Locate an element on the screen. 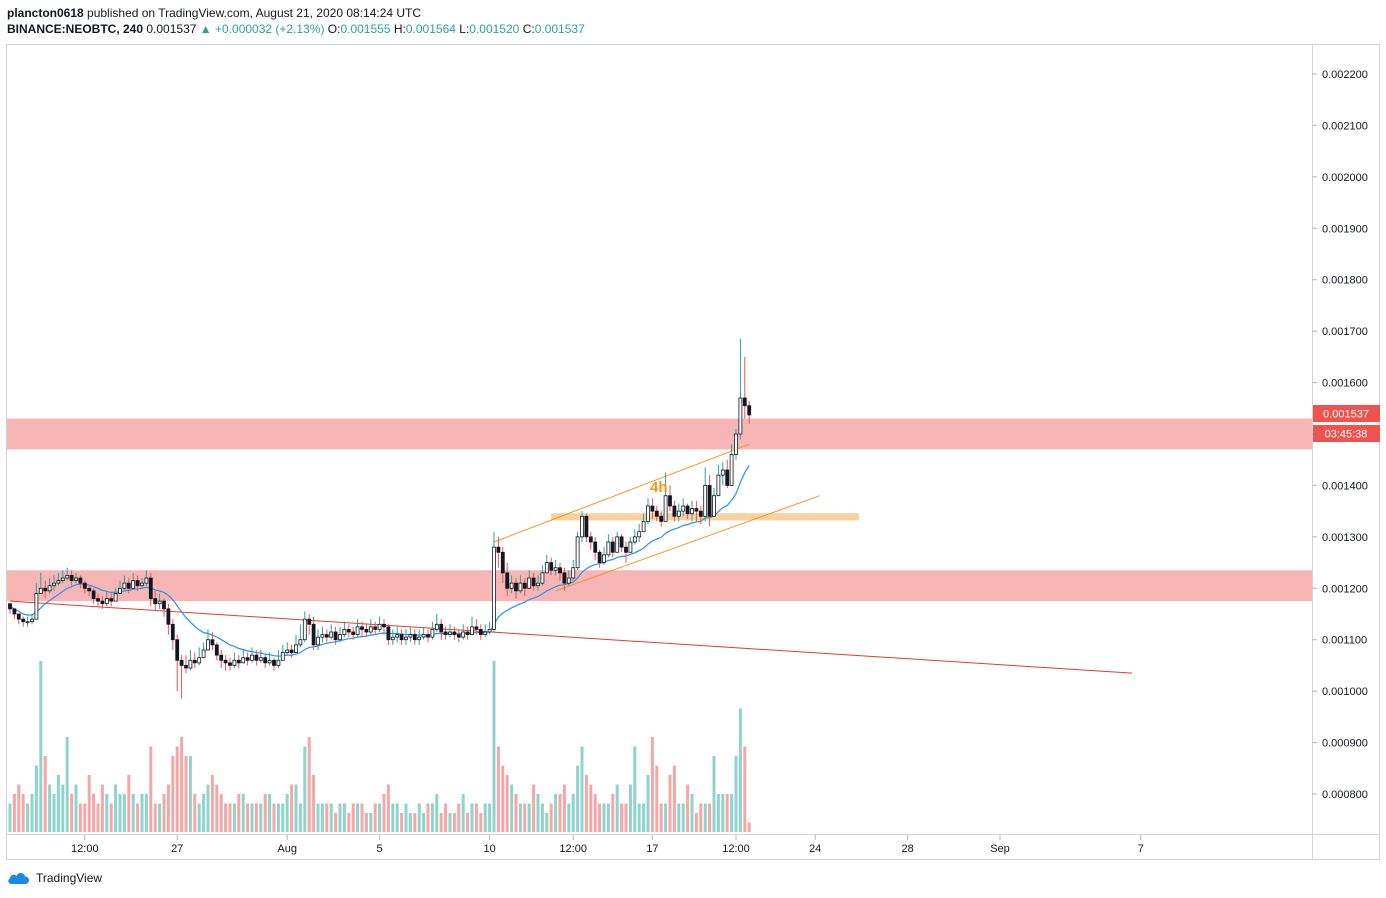 This screenshot has width=1386, height=898. author-name: plancton0618 is located at coordinates (45, 13).